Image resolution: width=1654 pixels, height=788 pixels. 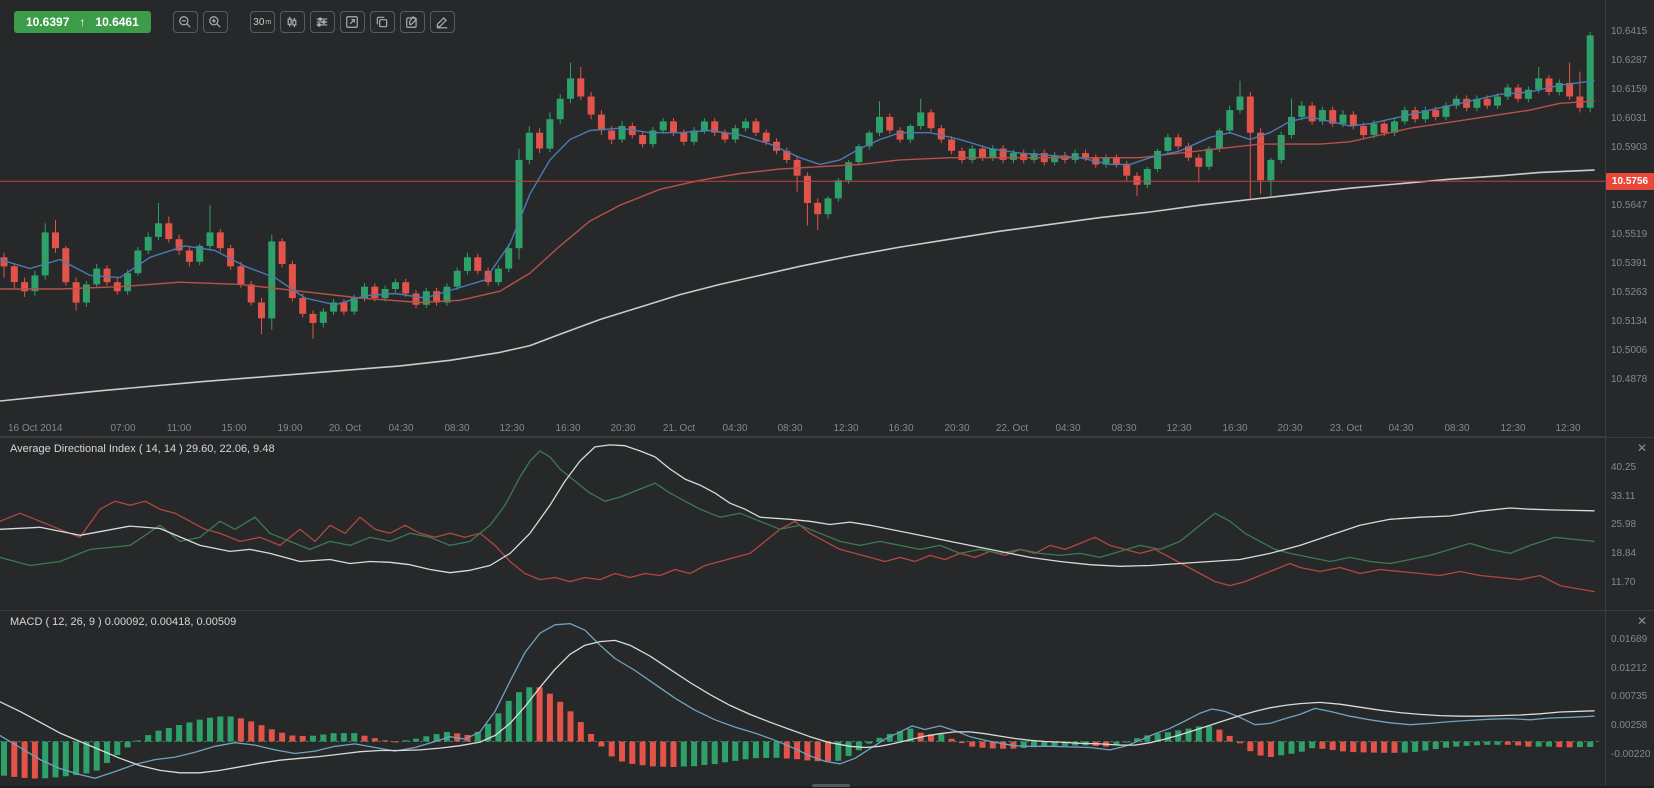 I want to click on adx-axis-label: 11.70, so click(x=1623, y=582).